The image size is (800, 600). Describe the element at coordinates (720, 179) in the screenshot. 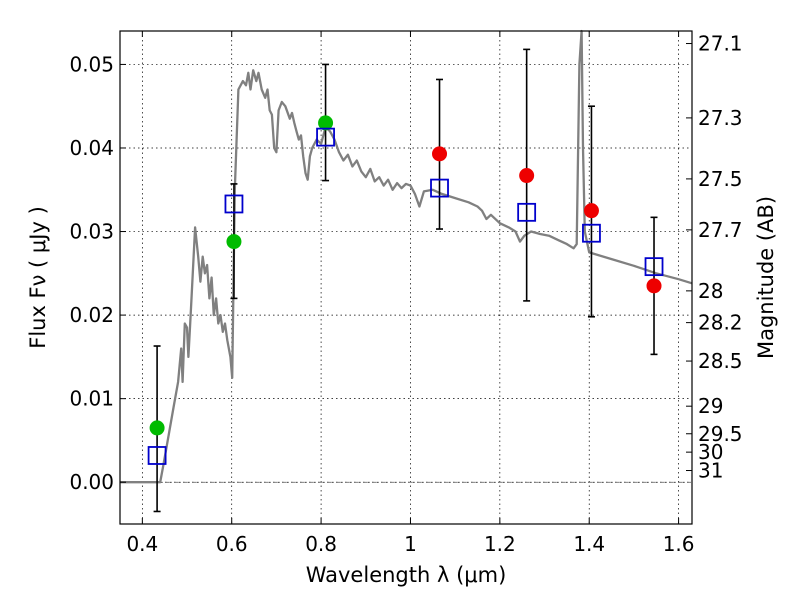

I see `mag-tick-label: 27.5` at that location.